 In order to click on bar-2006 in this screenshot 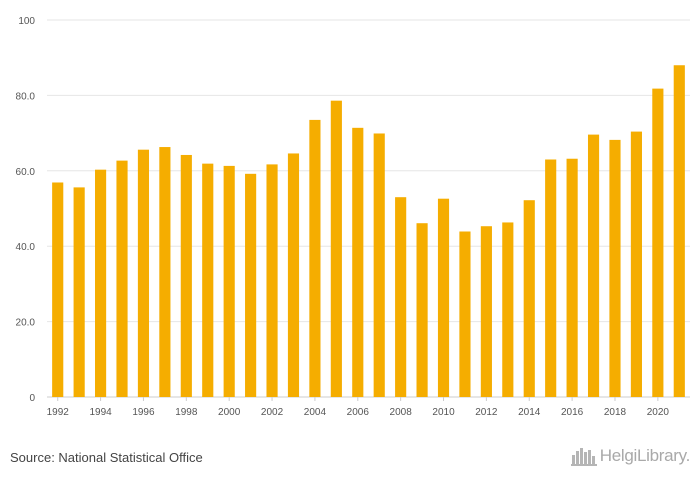, I will do `click(358, 262)`.